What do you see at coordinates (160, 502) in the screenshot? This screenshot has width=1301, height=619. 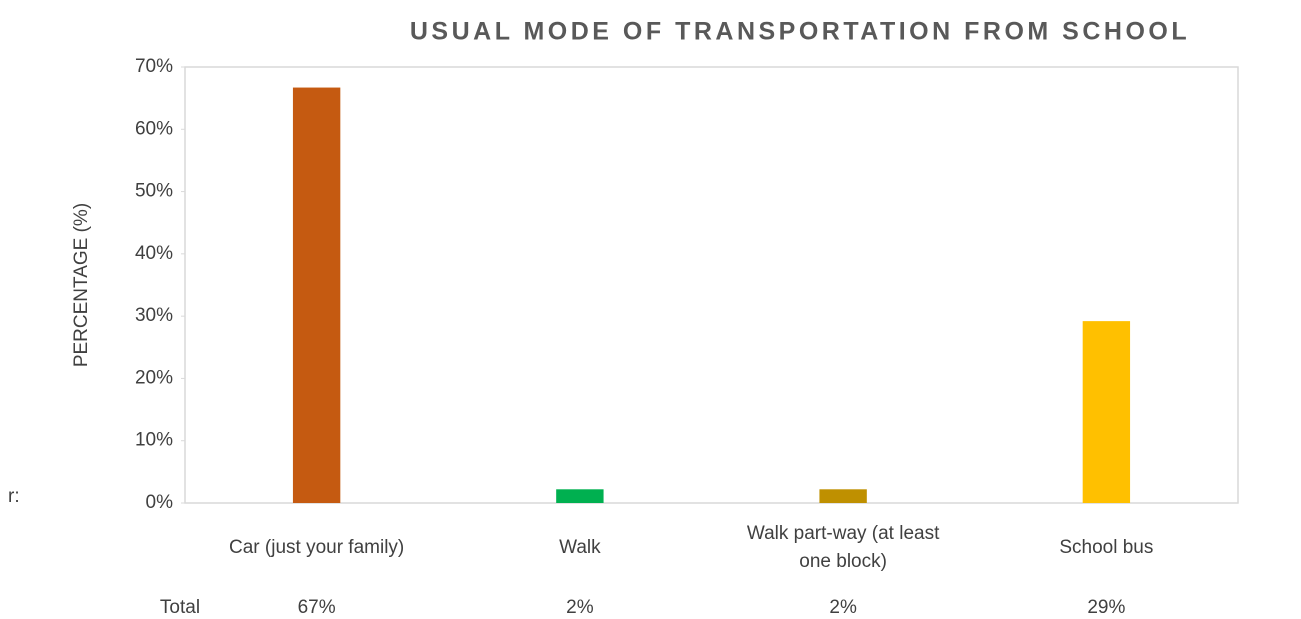 I see `y-tick-label: 0%` at bounding box center [160, 502].